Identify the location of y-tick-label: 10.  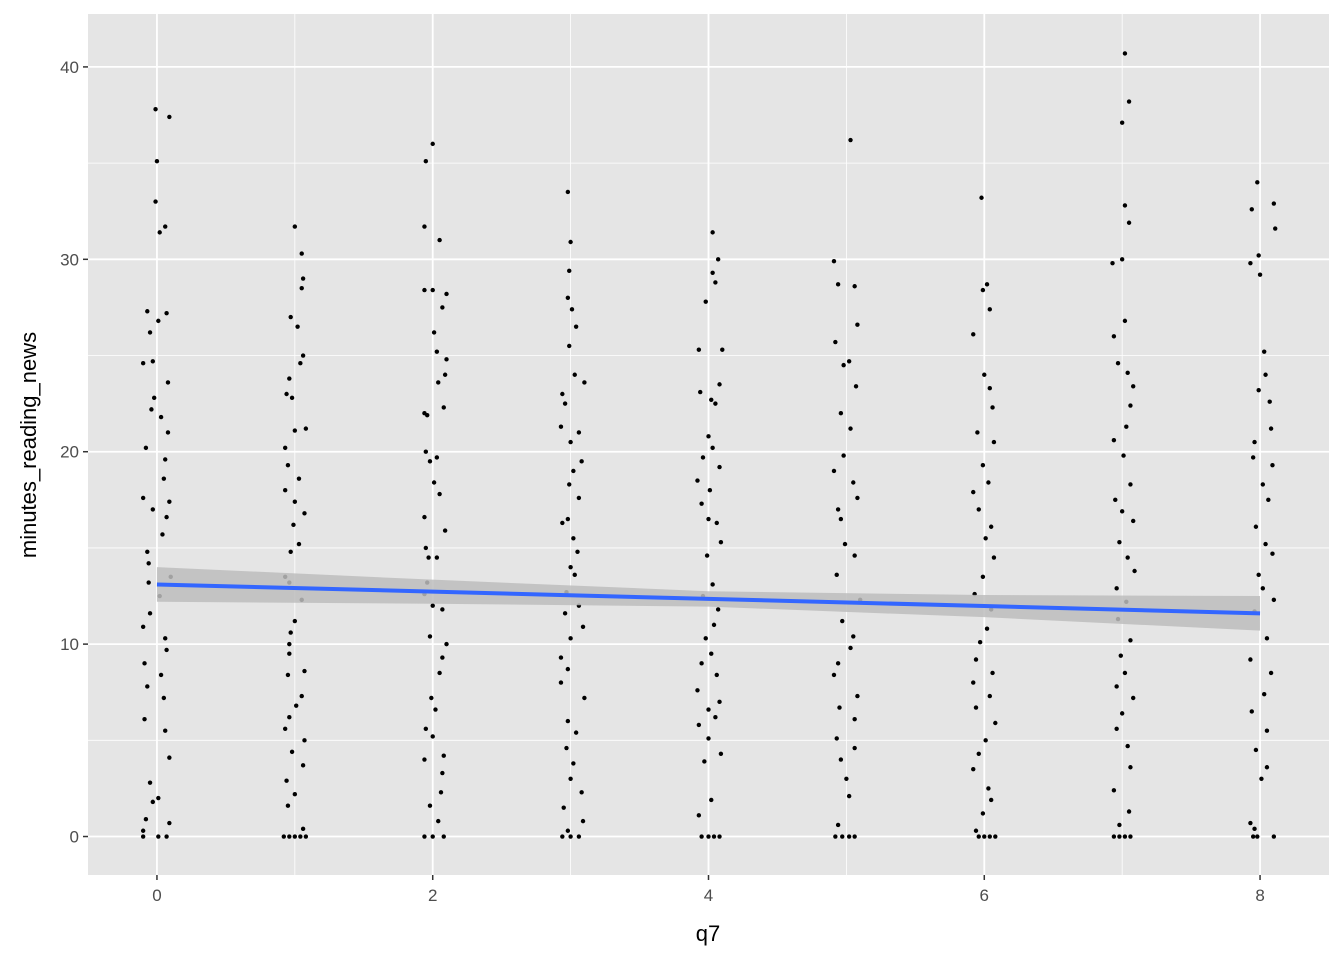
(69, 644).